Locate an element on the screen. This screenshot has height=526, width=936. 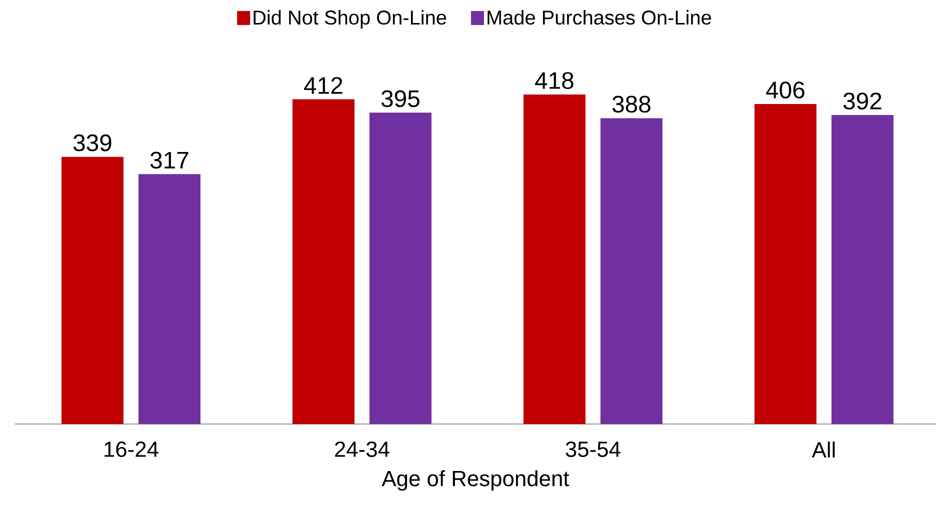
x-tick-label: 35-54 is located at coordinates (593, 449).